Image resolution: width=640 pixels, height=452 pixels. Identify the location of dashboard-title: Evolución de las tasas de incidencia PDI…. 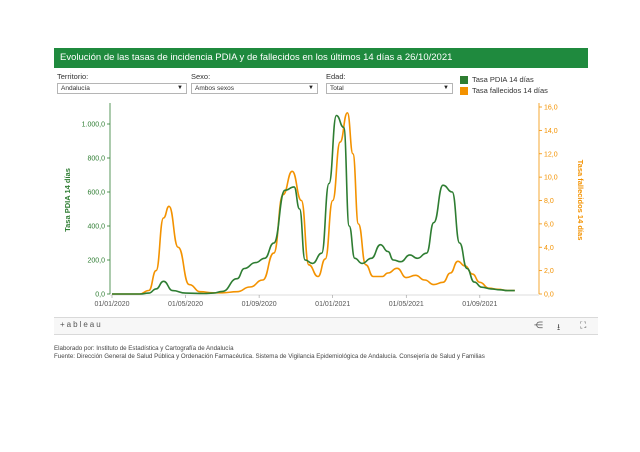
(321, 58).